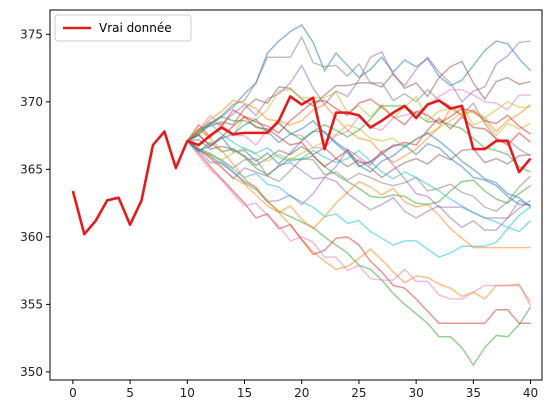  I want to click on y-tick-label: 365, so click(31, 169).